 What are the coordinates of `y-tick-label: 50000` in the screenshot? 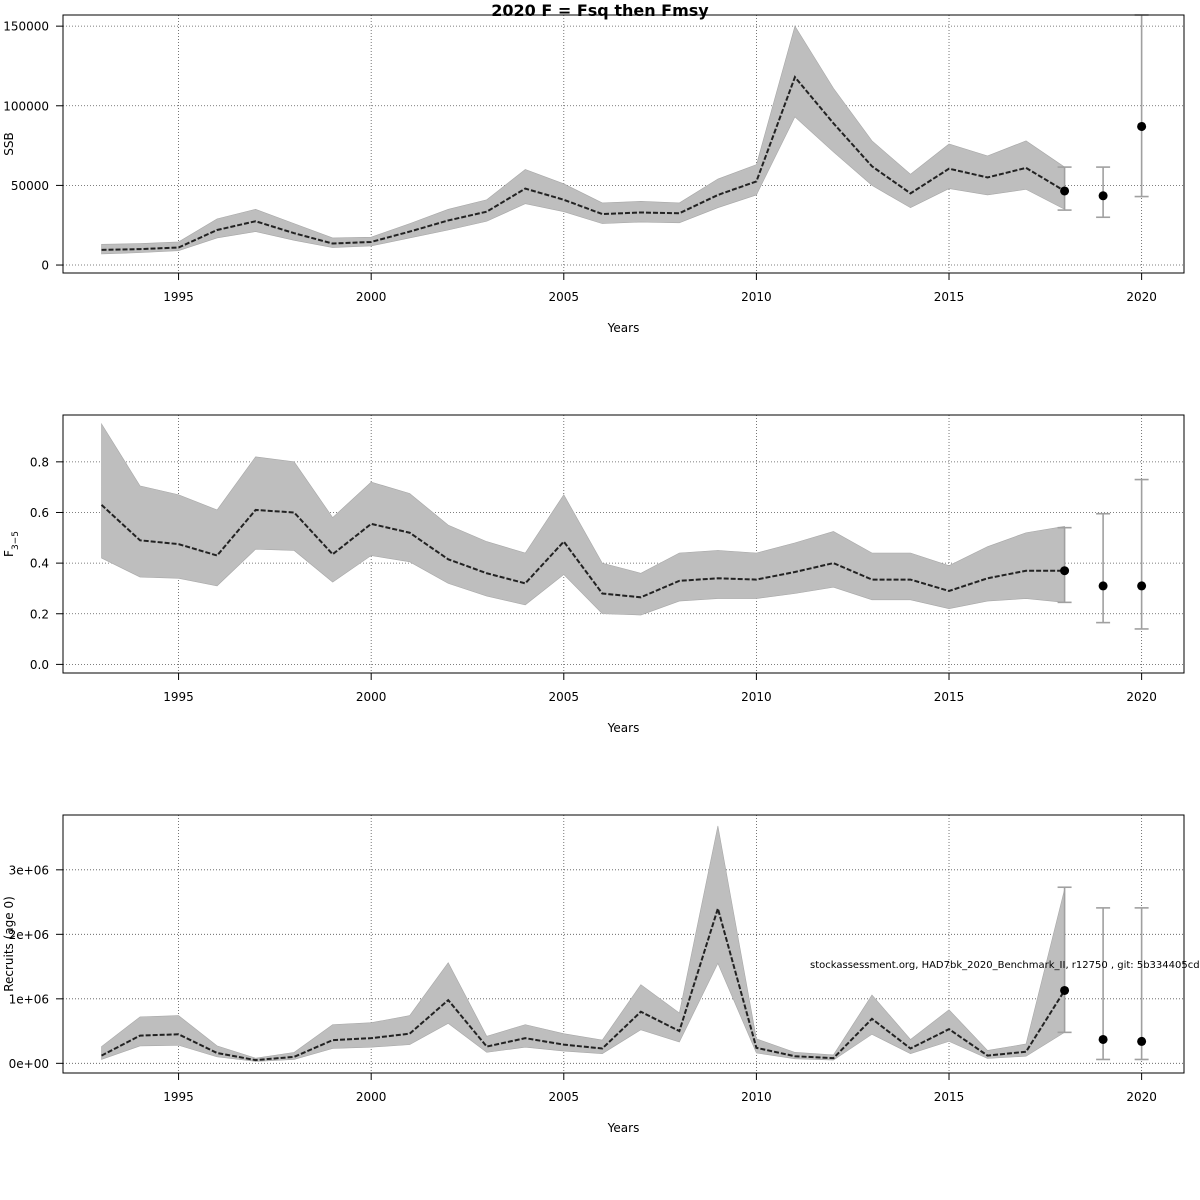 It's located at (30, 186).